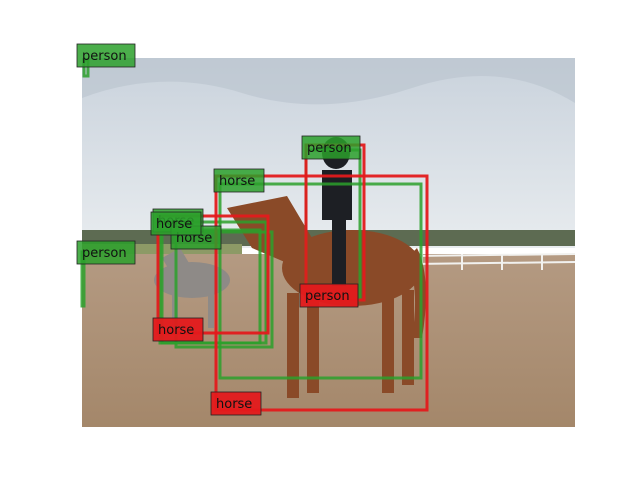  I want to click on person-ground-truth-box, so click(335, 222).